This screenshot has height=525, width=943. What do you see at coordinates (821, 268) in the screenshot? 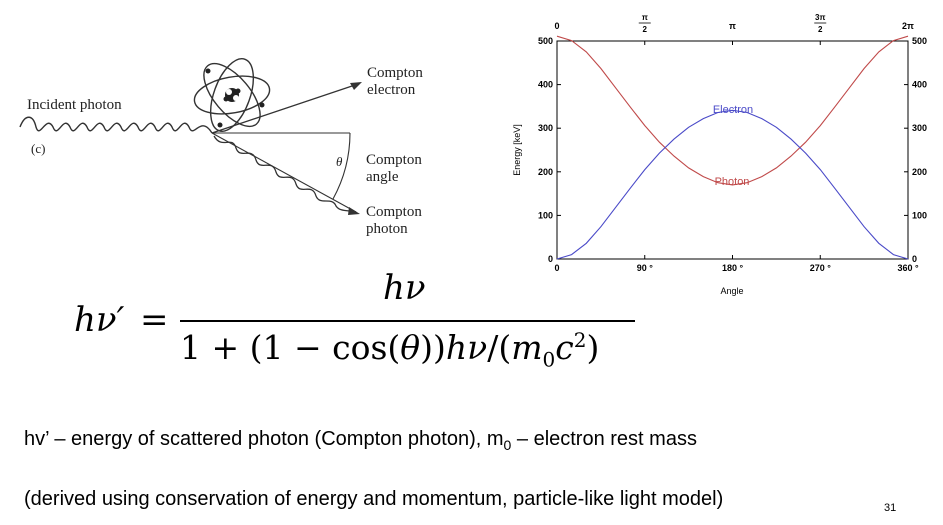
I see `x-tick-label: 270 °` at bounding box center [821, 268].